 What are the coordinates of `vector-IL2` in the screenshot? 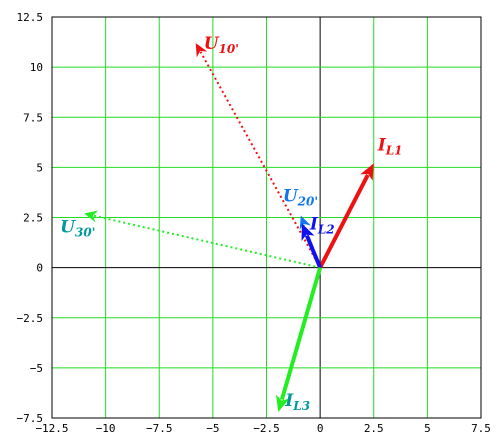 It's located at (311, 246).